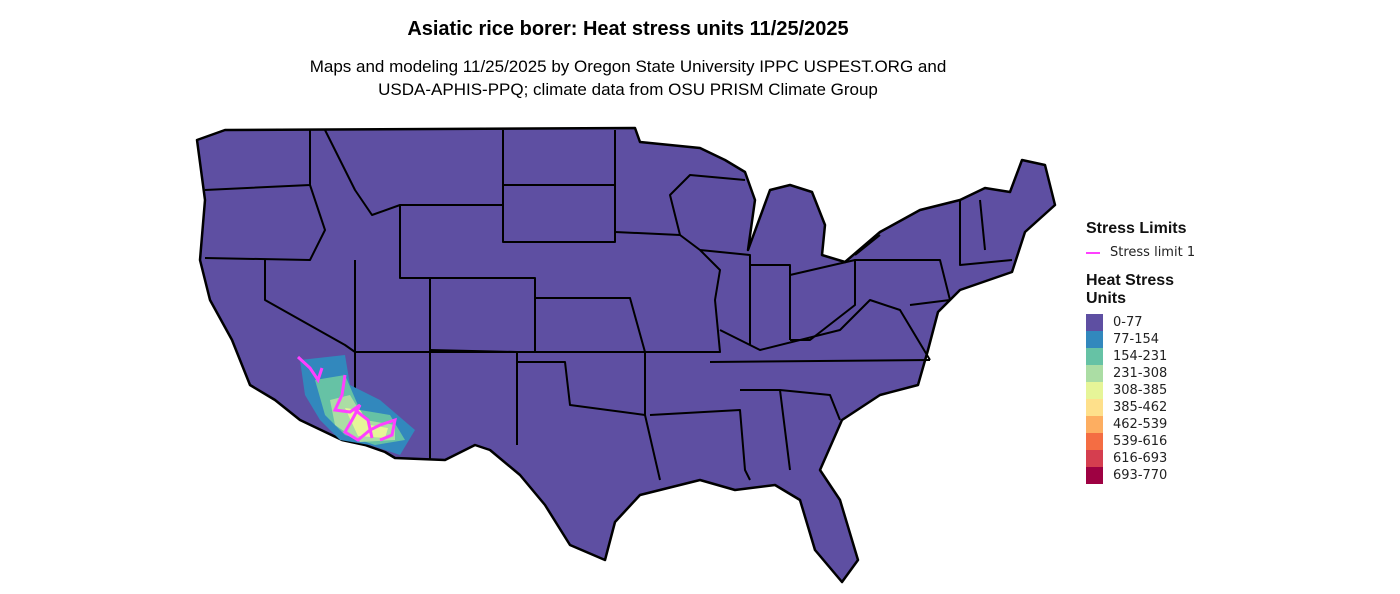  I want to click on legend-bin: 154-231, so click(1140, 356).